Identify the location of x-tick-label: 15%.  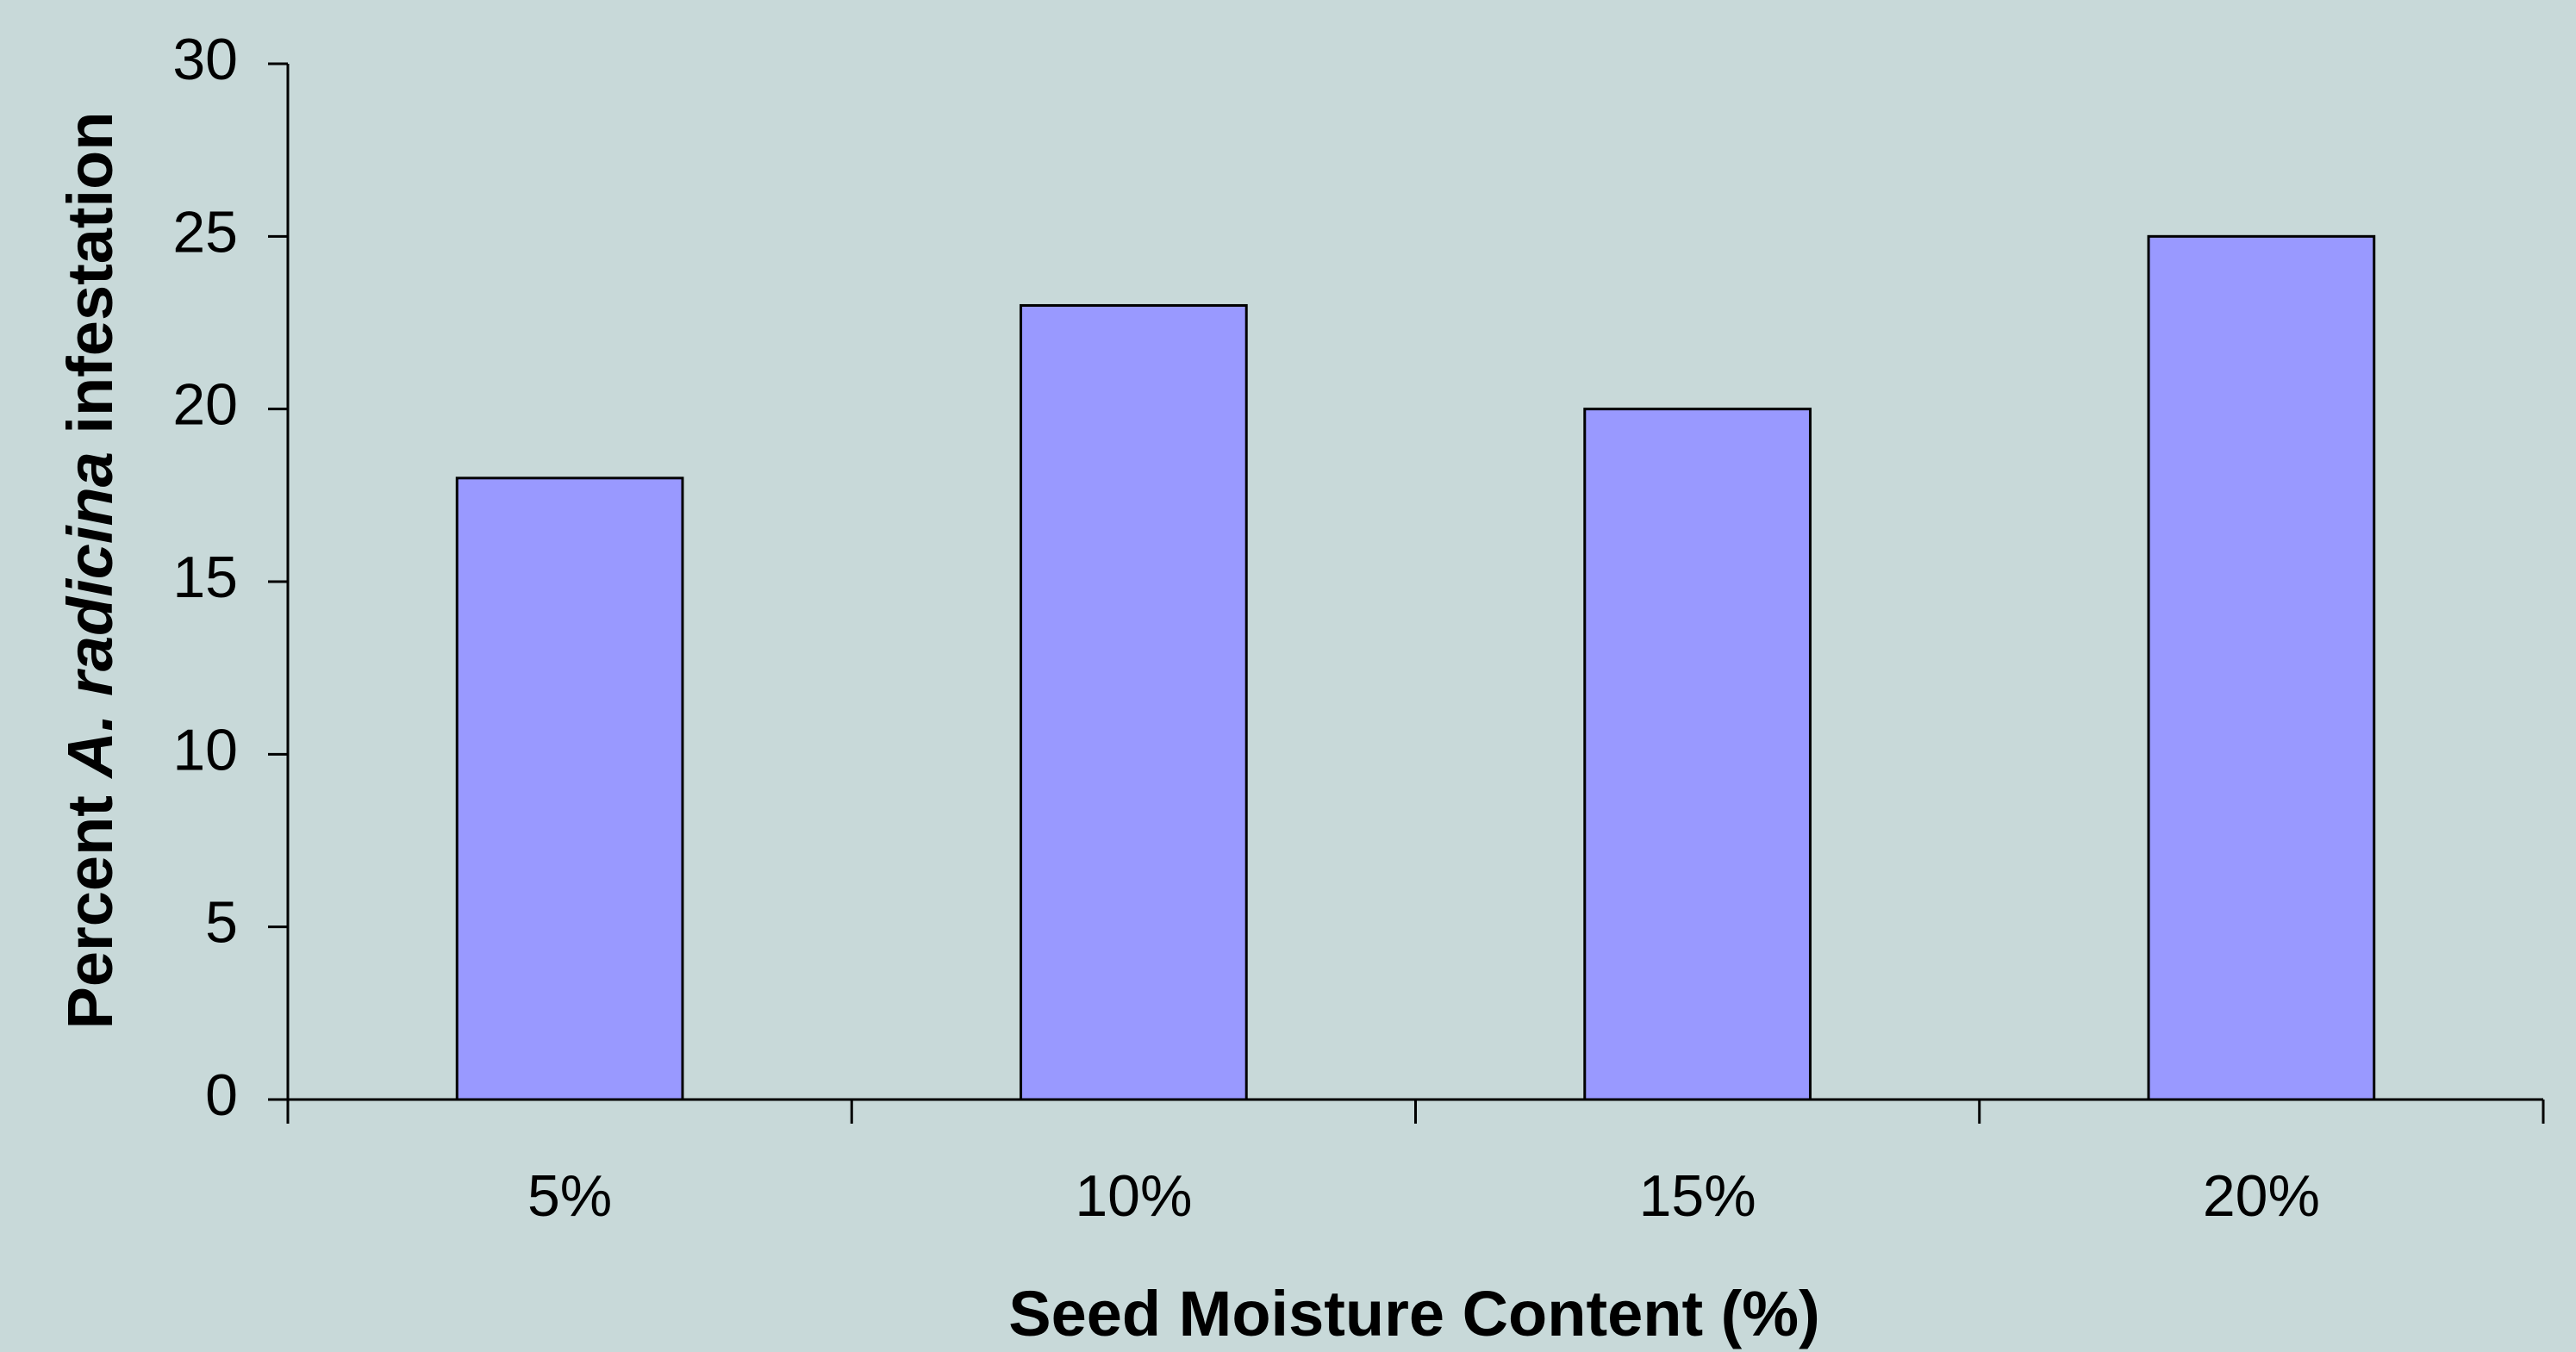
(1697, 1196).